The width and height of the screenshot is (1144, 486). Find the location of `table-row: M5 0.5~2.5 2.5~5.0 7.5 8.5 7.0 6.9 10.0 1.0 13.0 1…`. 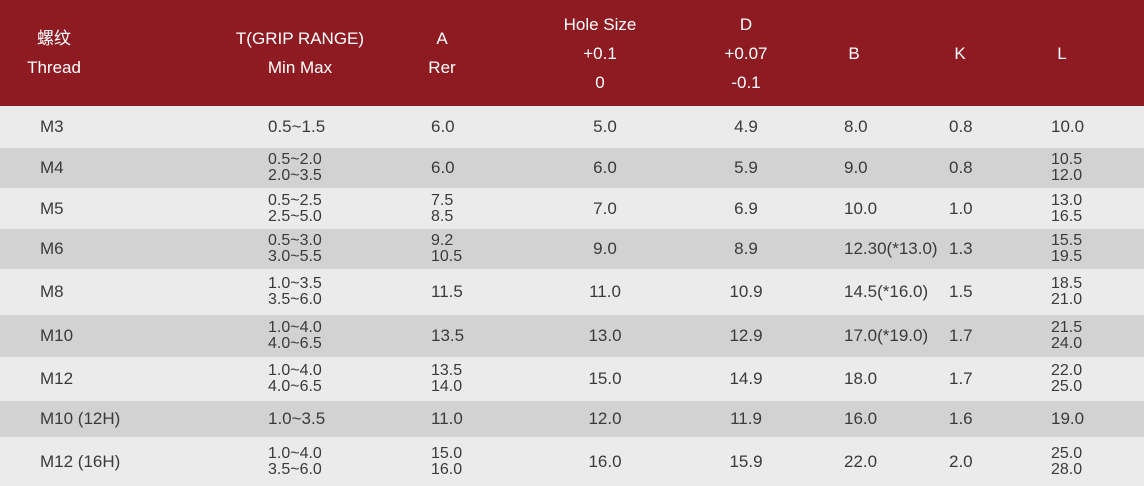

table-row: M5 0.5~2.5 2.5~5.0 7.5 8.5 7.0 6.9 10.0 1.0 13.0 1… is located at coordinates (572, 208).